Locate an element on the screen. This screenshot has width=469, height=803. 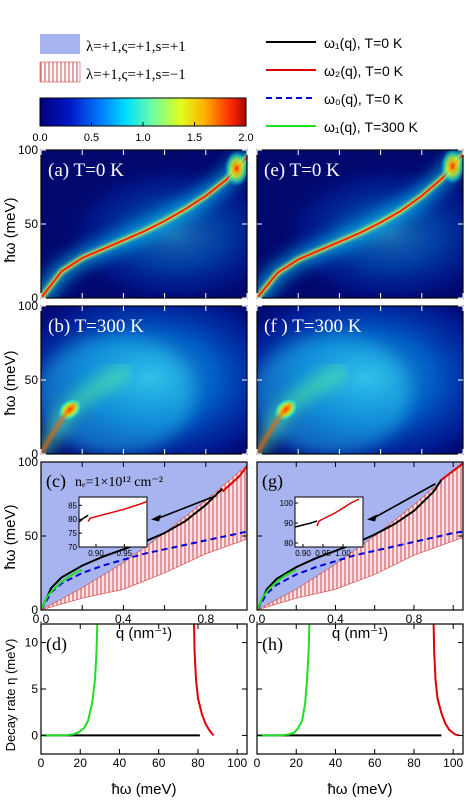
colorbar: 0.0 0.5 1.0 1.5 2.0 is located at coordinates (143, 120).